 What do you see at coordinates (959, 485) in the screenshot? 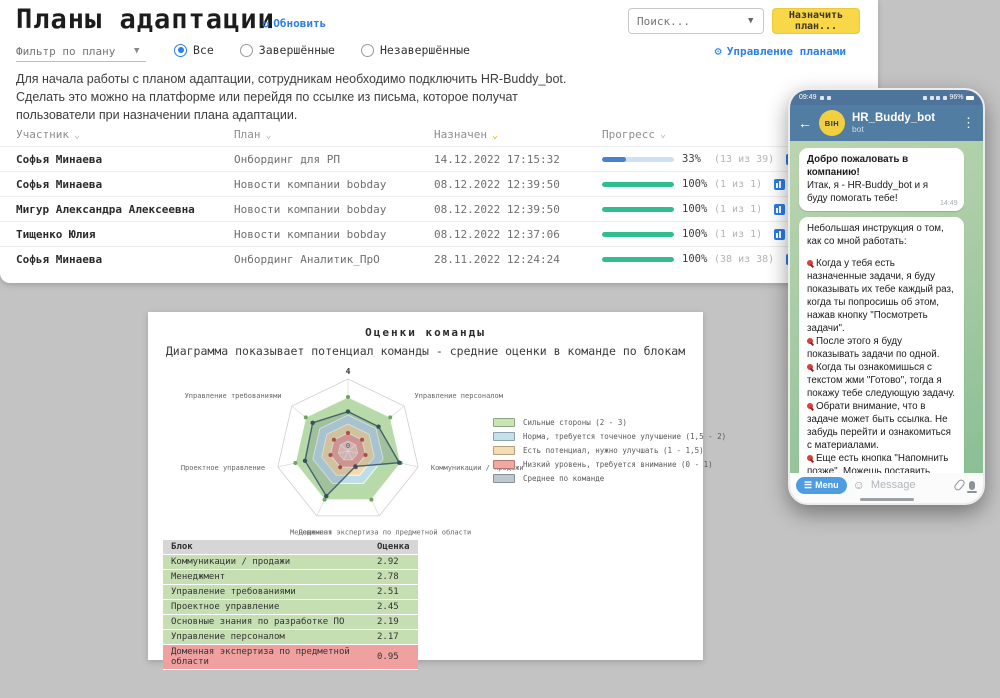
I see `attachment-icon` at bounding box center [959, 485].